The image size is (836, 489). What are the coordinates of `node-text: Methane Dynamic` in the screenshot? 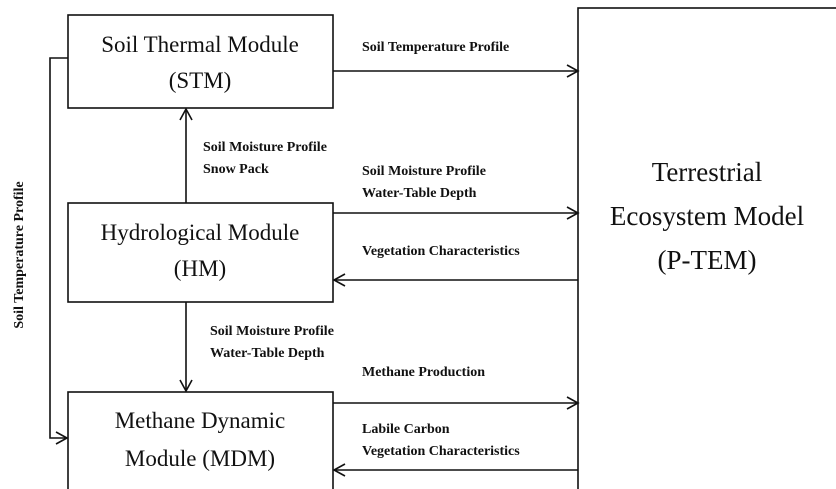 It's located at (200, 420).